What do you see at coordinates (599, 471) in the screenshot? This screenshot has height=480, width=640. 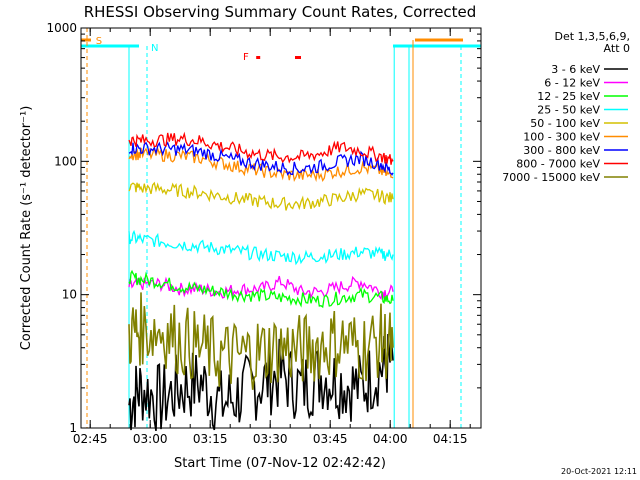 I see `footer-timestamp: 20-Oct-2021 12:11` at bounding box center [599, 471].